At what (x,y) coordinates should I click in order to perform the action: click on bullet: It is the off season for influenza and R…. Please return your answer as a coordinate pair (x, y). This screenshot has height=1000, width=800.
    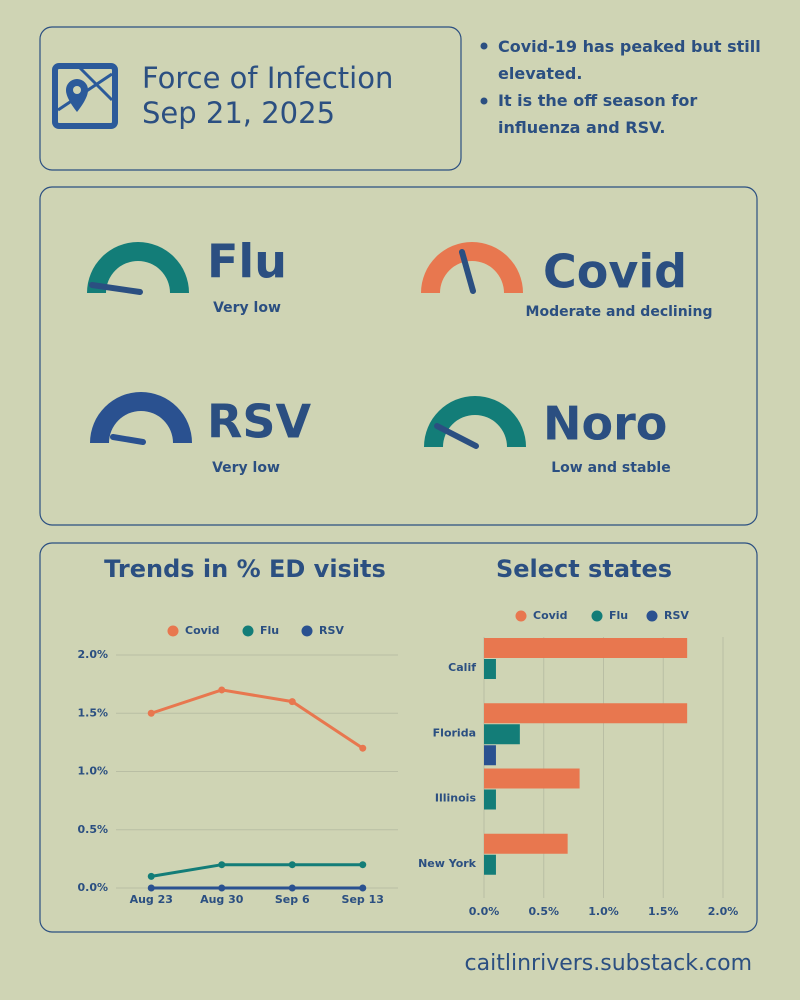
    Looking at the image, I should click on (598, 114).